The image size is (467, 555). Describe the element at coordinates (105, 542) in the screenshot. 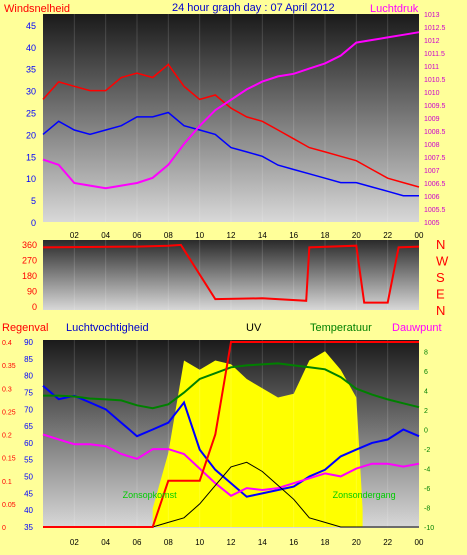

I see `x-tick-bottom: 04` at that location.